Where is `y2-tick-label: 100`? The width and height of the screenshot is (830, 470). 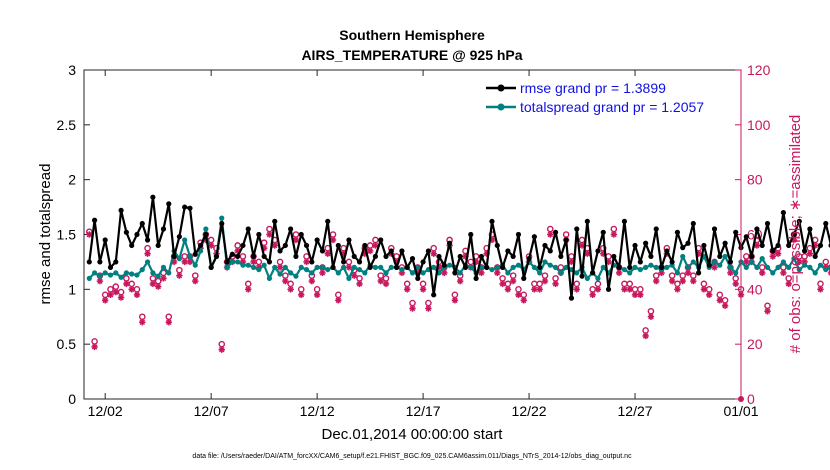 y2-tick-label: 100 is located at coordinates (759, 125).